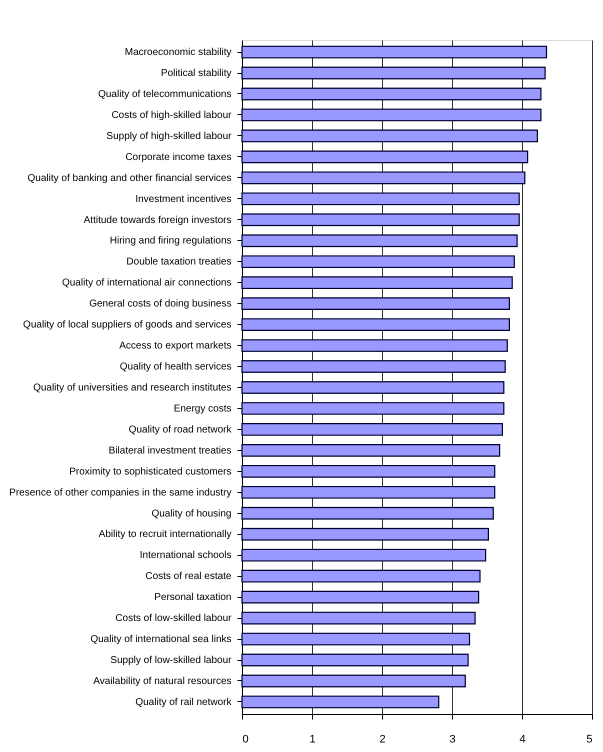 The width and height of the screenshot is (603, 752). Describe the element at coordinates (132, 388) in the screenshot. I see `y-tick-label: Quality of universities and research institutes` at that location.